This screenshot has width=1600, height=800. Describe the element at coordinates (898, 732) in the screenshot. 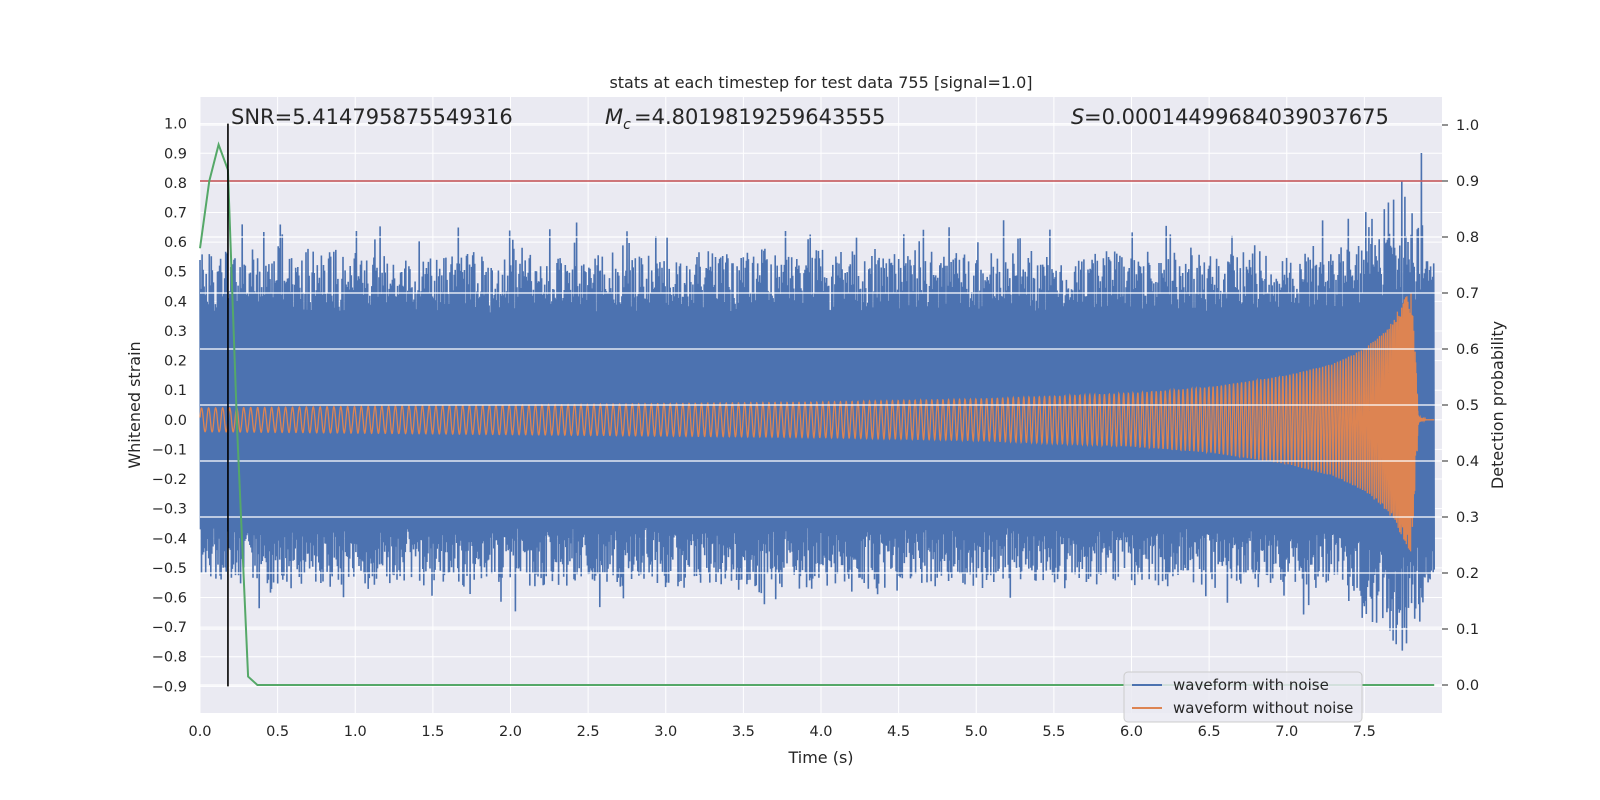

I see `x-tick-label: 4.5` at that location.